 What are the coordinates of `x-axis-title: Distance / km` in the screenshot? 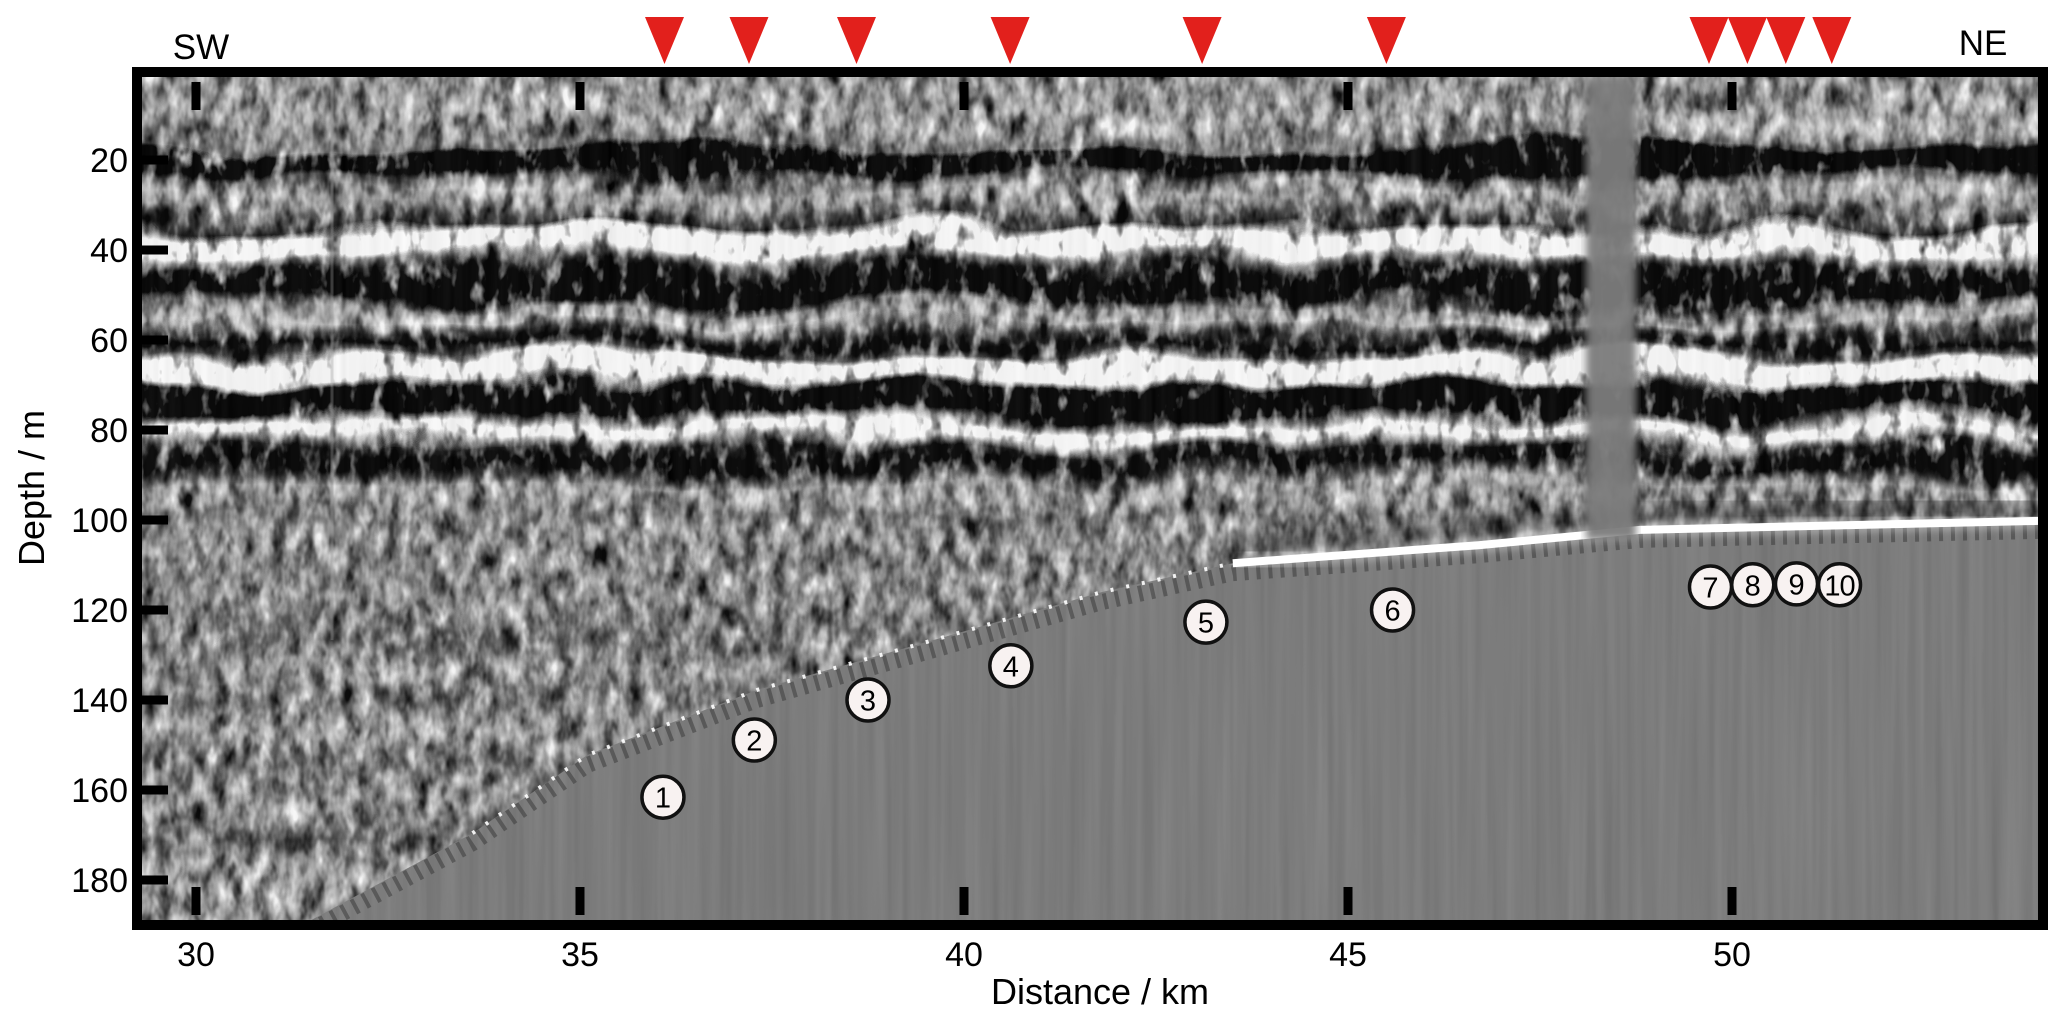 It's located at (1100, 991).